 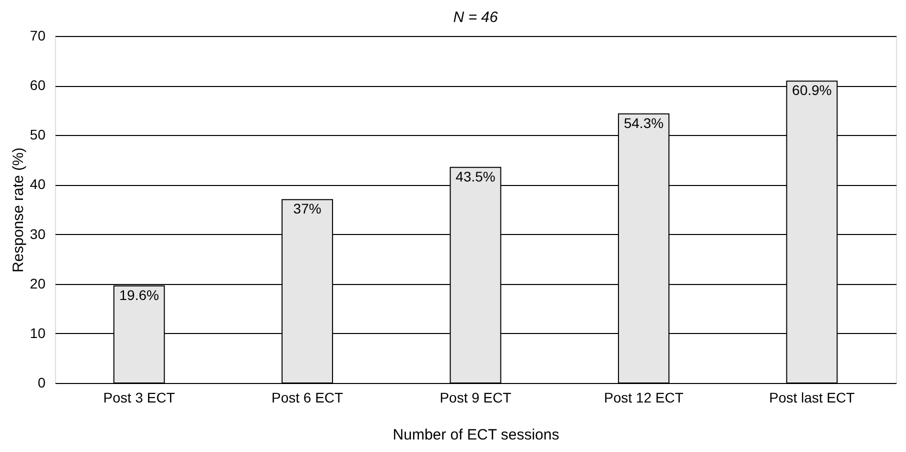 I want to click on y-tick-label: 70, so click(x=38, y=36).